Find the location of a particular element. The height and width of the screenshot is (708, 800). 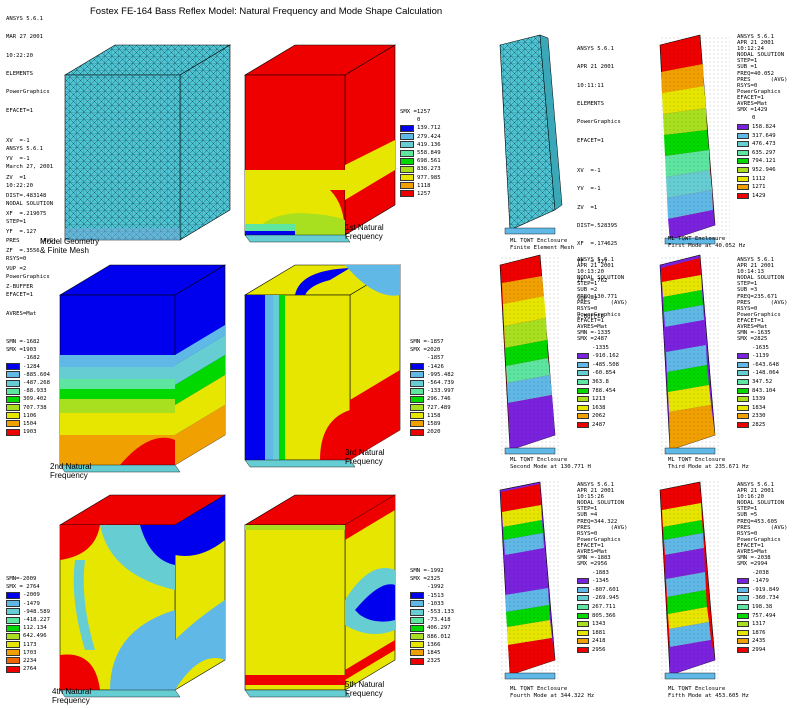

legend-value: -1883 is located at coordinates (600, 572).